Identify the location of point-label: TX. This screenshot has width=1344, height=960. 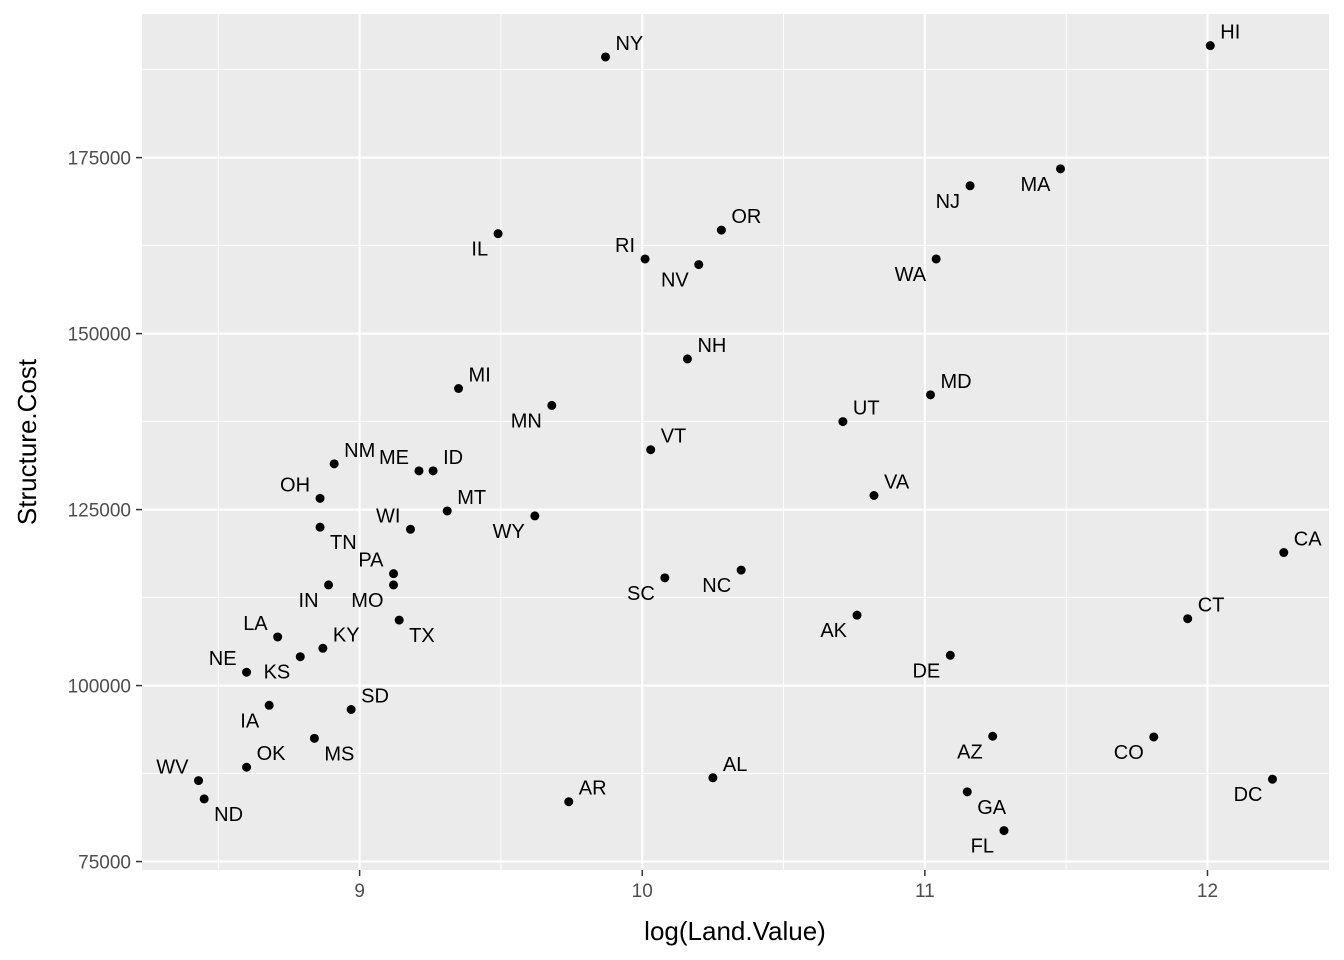
(422, 636).